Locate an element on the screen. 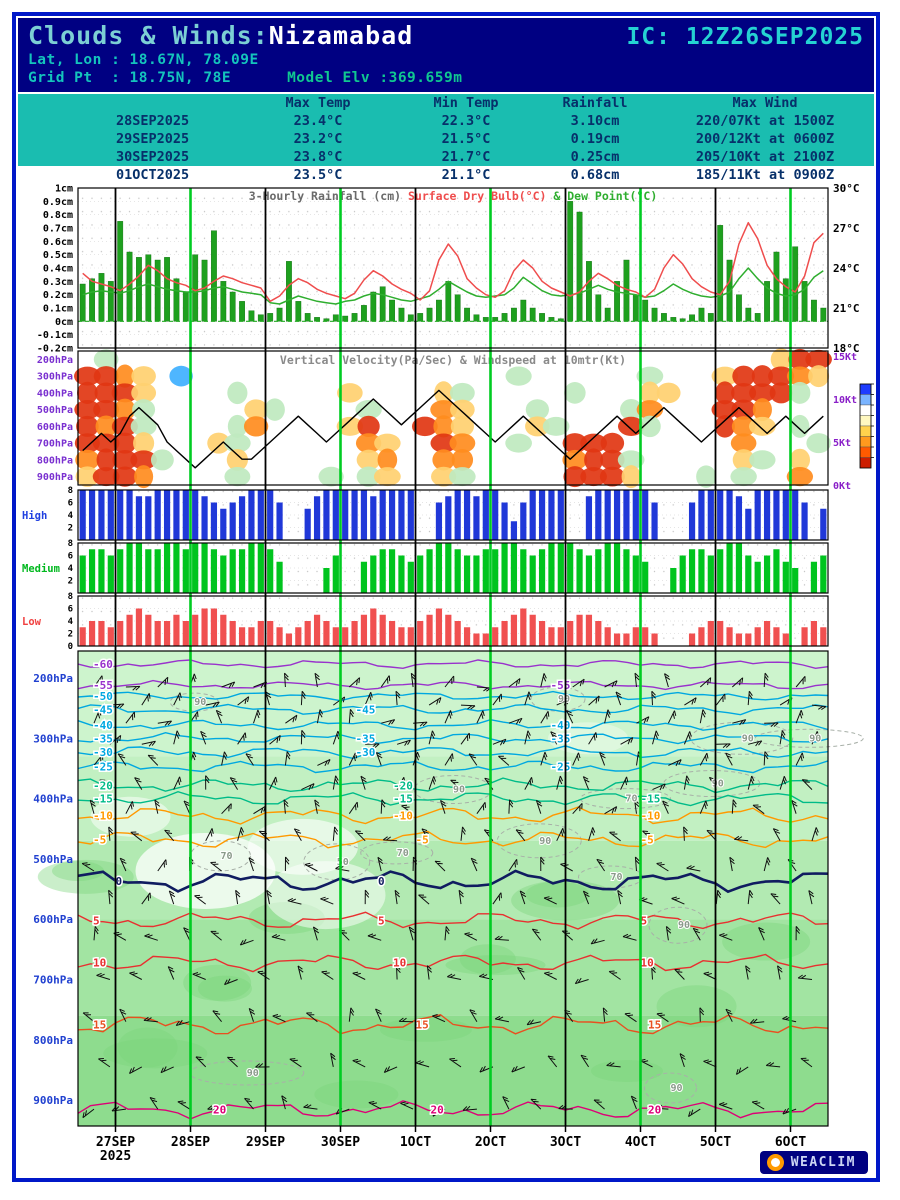 The image size is (900, 1200). model-elv: Model Elv :369.659m is located at coordinates (375, 78).